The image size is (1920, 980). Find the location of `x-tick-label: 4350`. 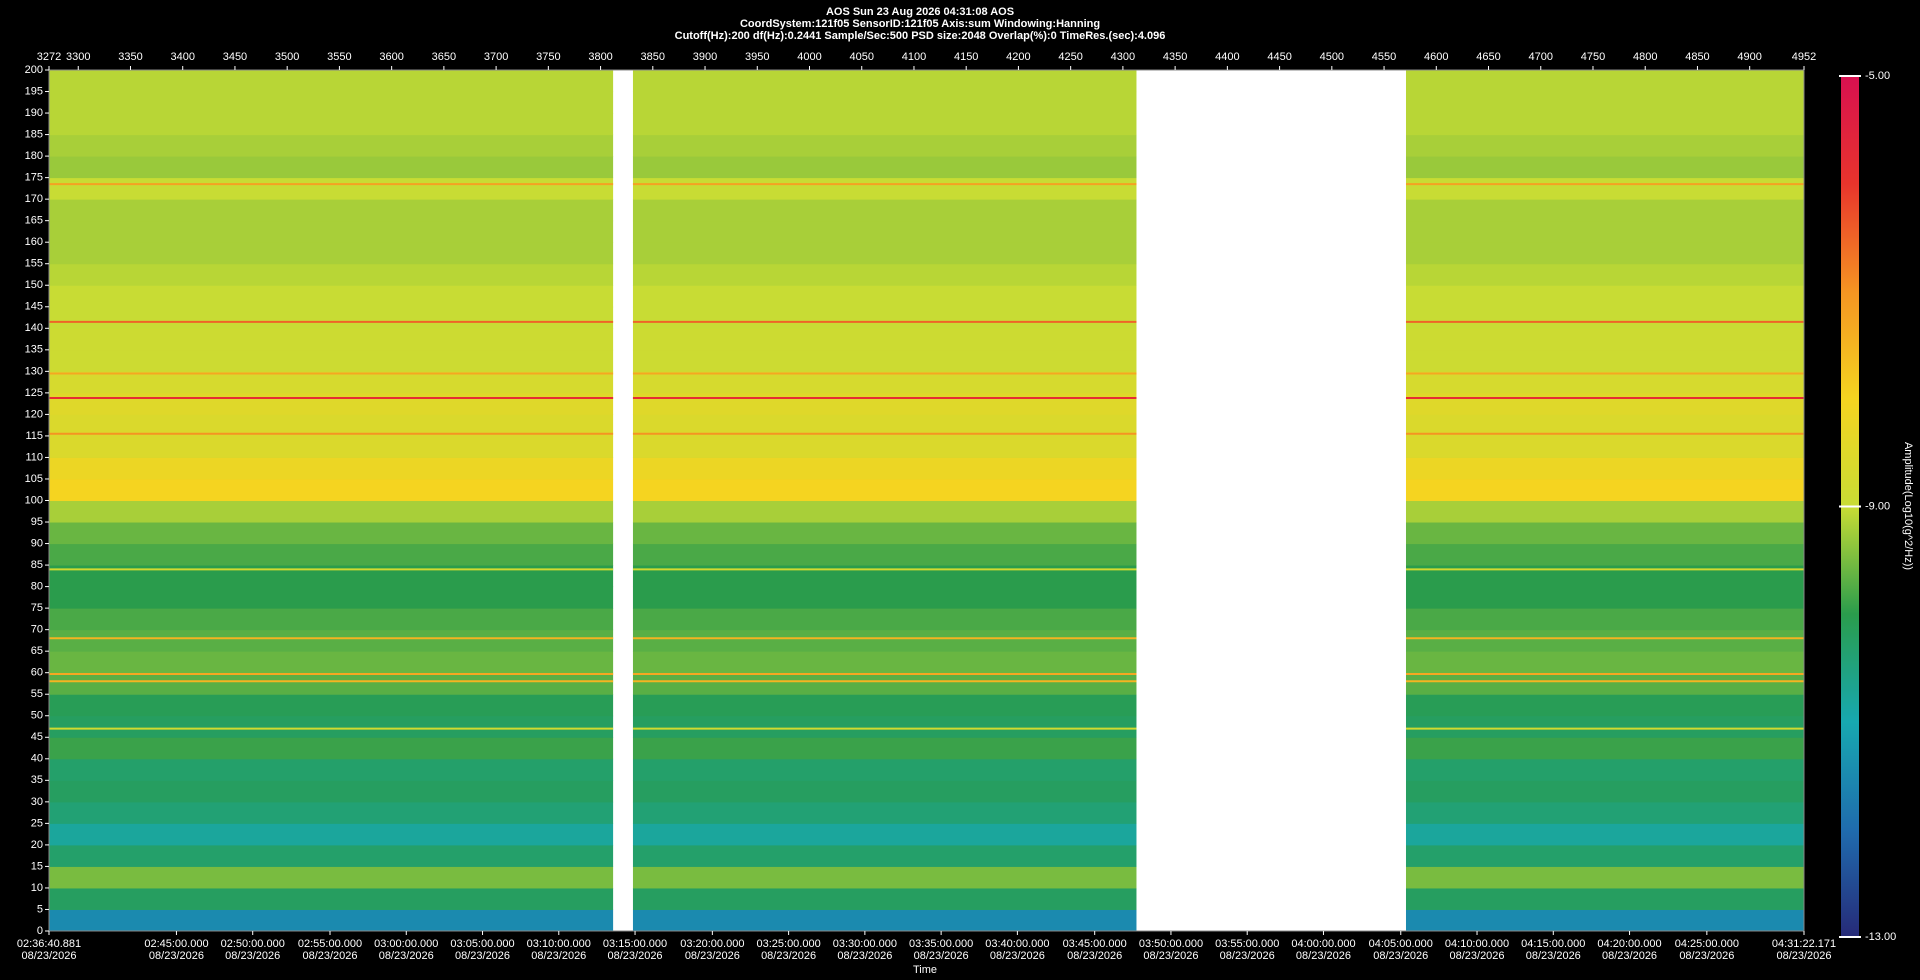

x-tick-label: 4350 is located at coordinates (1175, 57).